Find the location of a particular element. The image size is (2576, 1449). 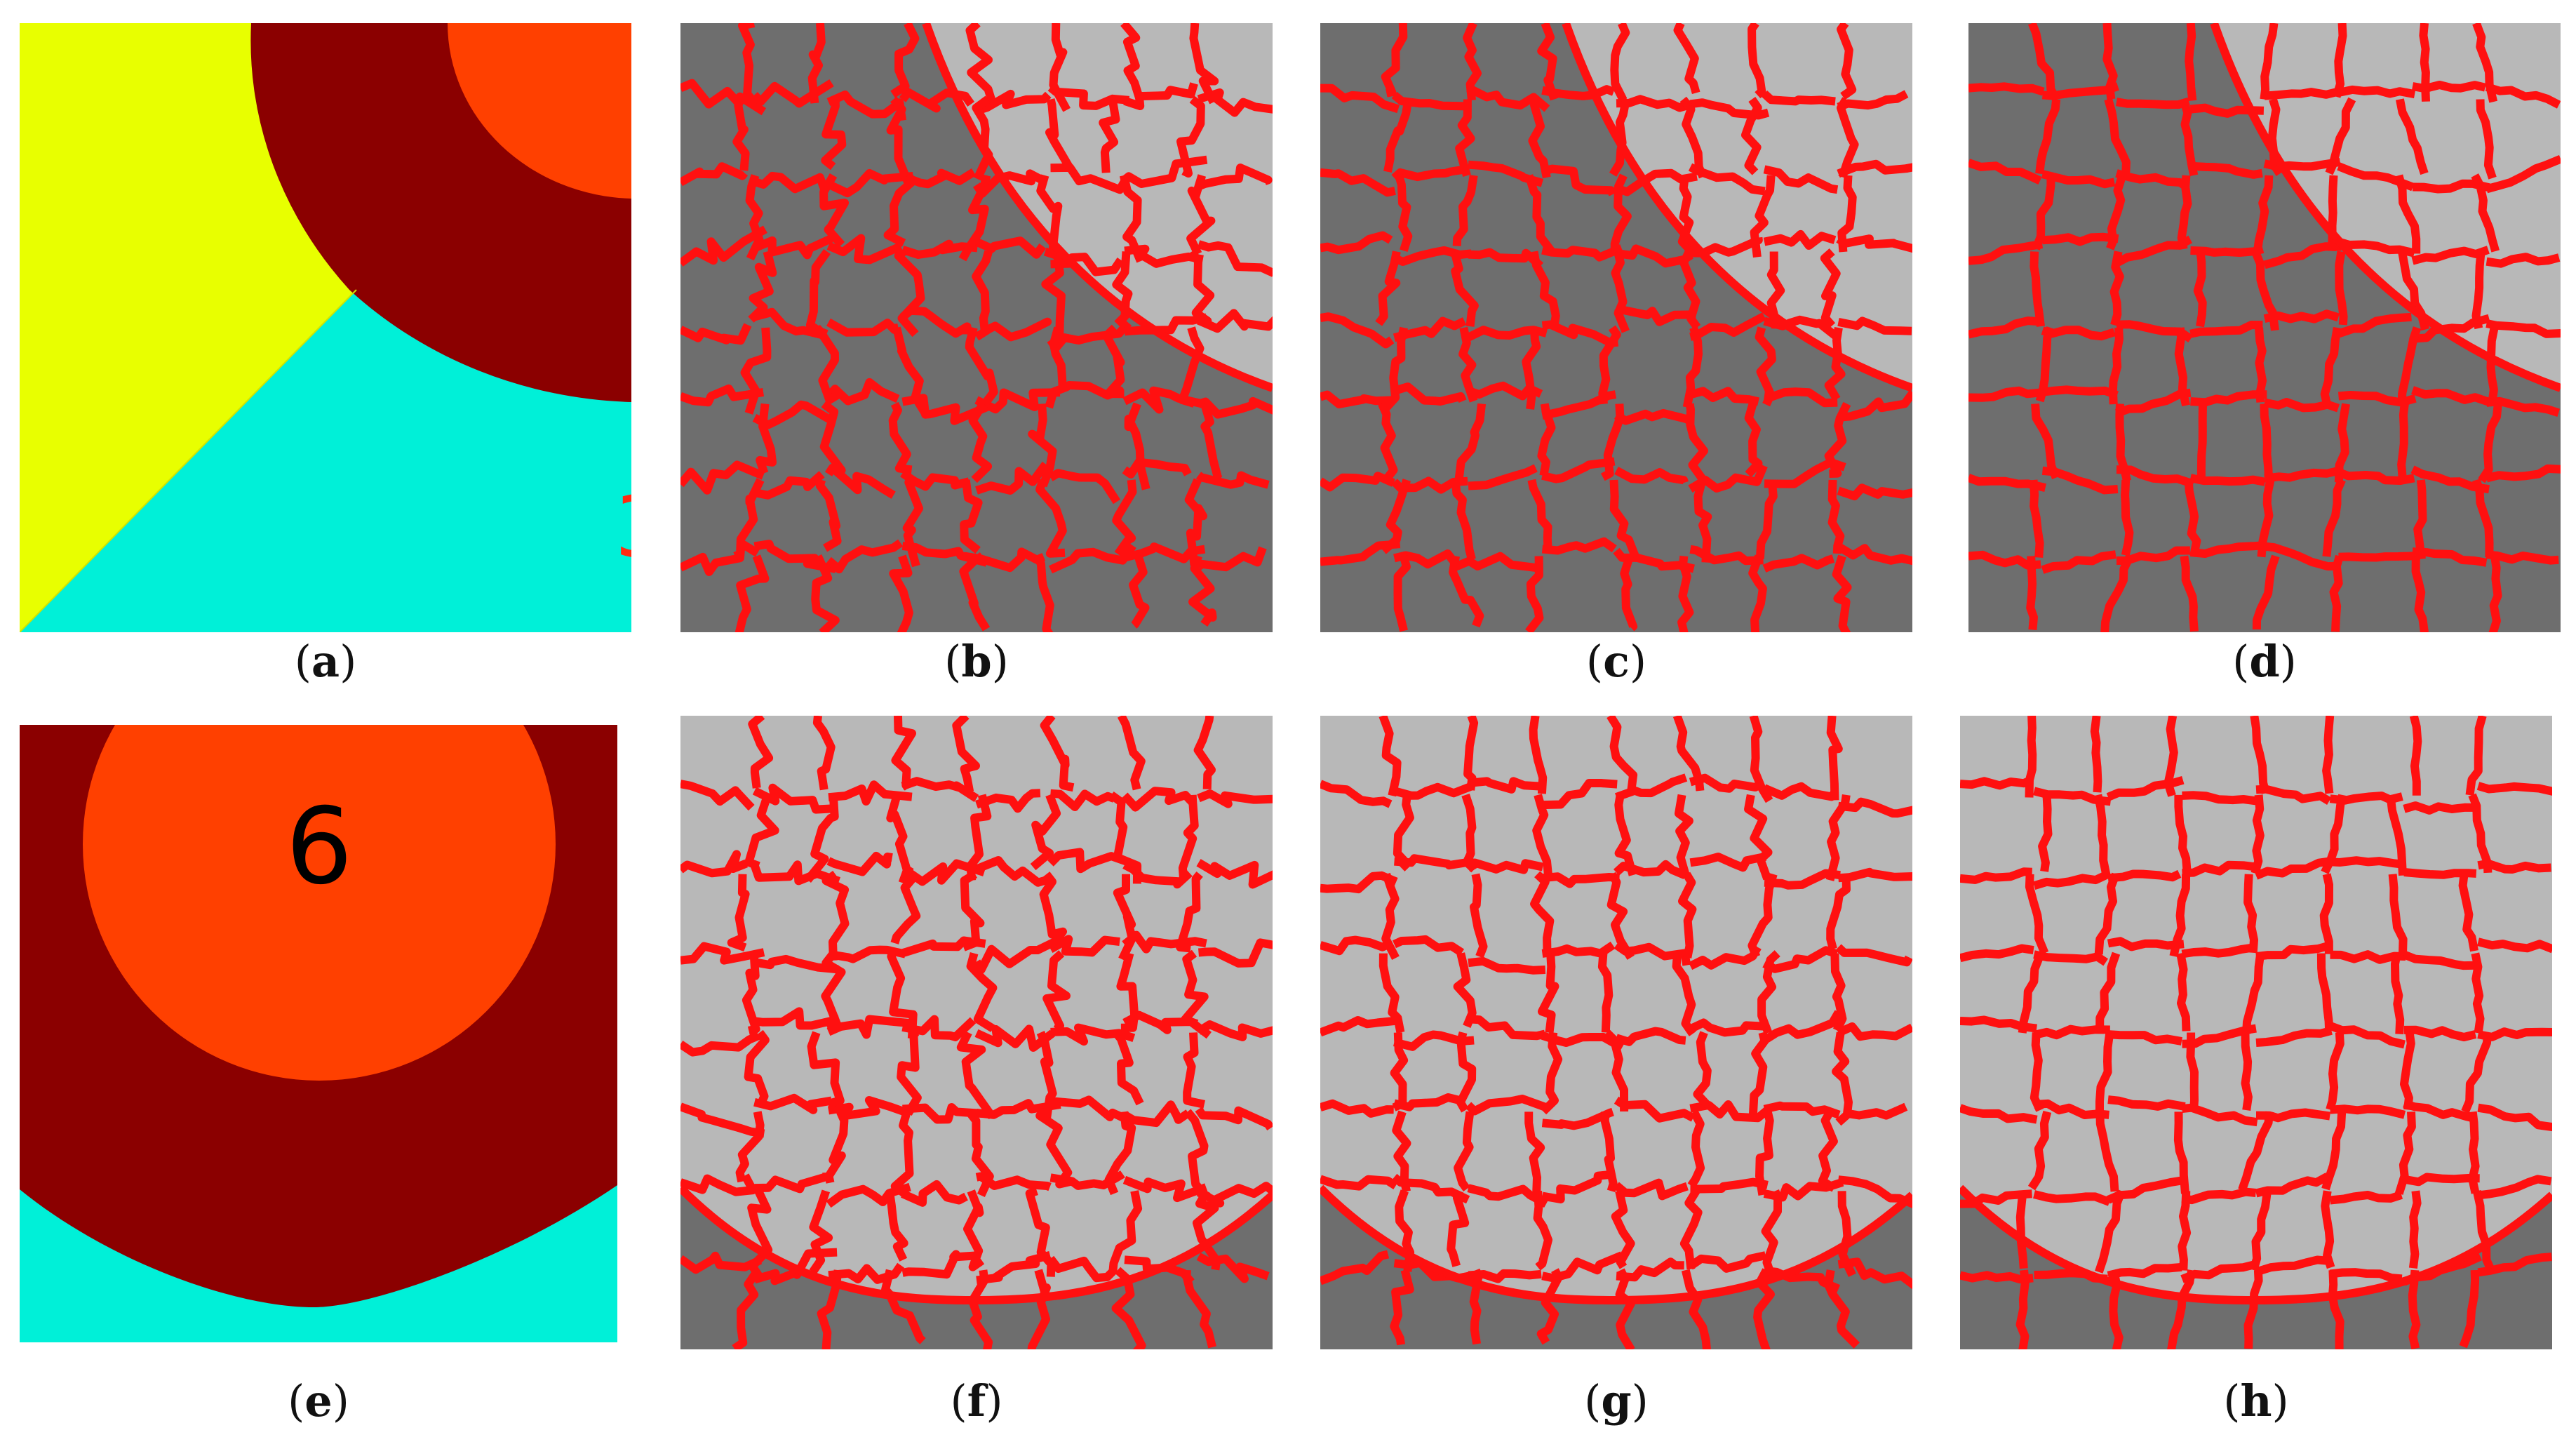

panel-f-segmentation is located at coordinates (977, 1032).